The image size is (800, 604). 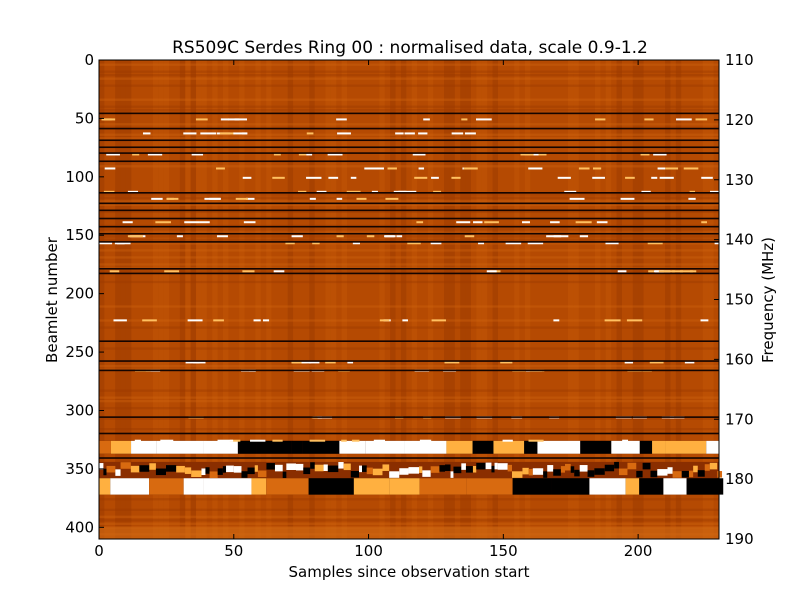 I want to click on x-tick-label: 0, so click(x=99, y=551).